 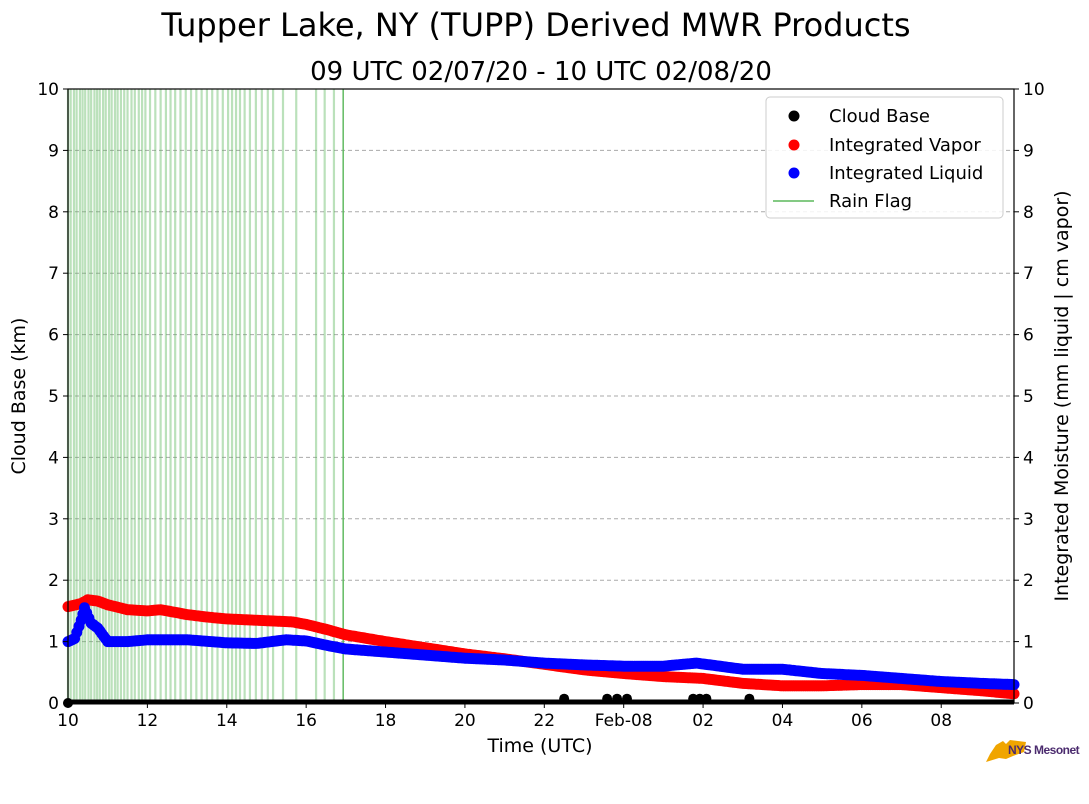 What do you see at coordinates (148, 721) in the screenshot?
I see `x-tick-label: 12` at bounding box center [148, 721].